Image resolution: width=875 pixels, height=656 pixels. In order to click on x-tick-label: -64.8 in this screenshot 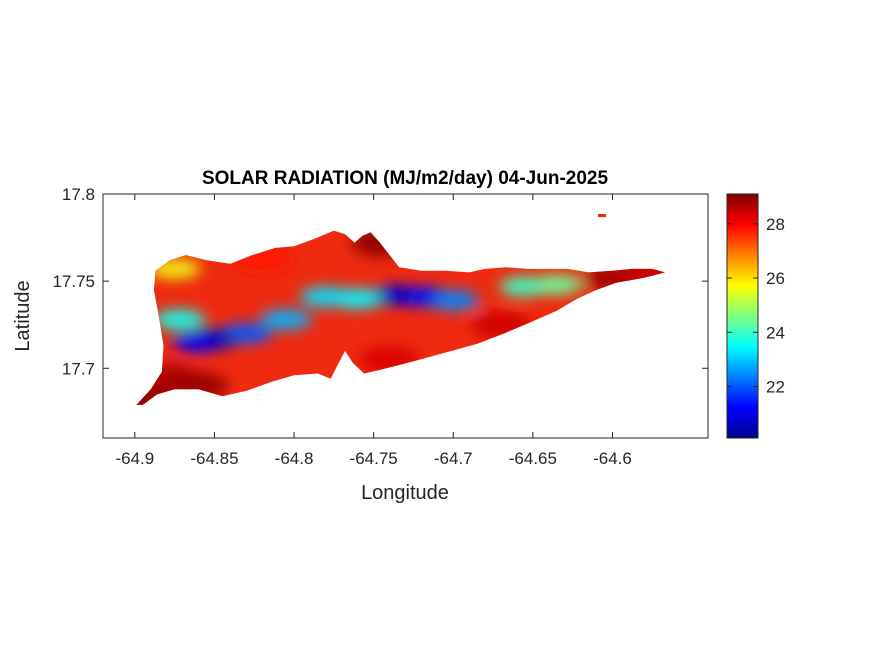, I will do `click(294, 458)`.